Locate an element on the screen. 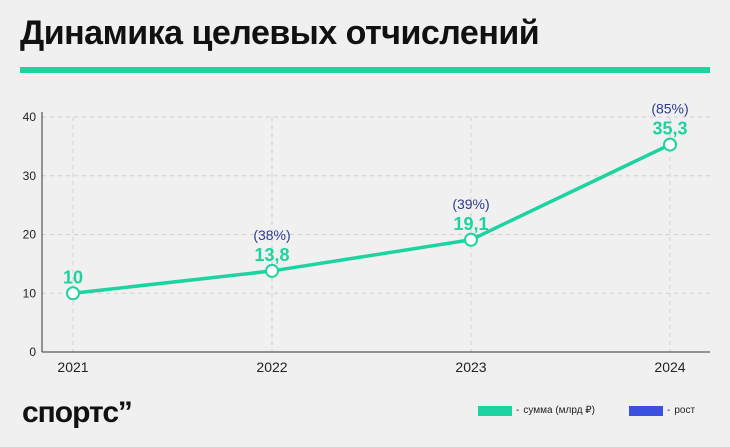 The height and width of the screenshot is (447, 730). legend-swatch-growth is located at coordinates (646, 410).